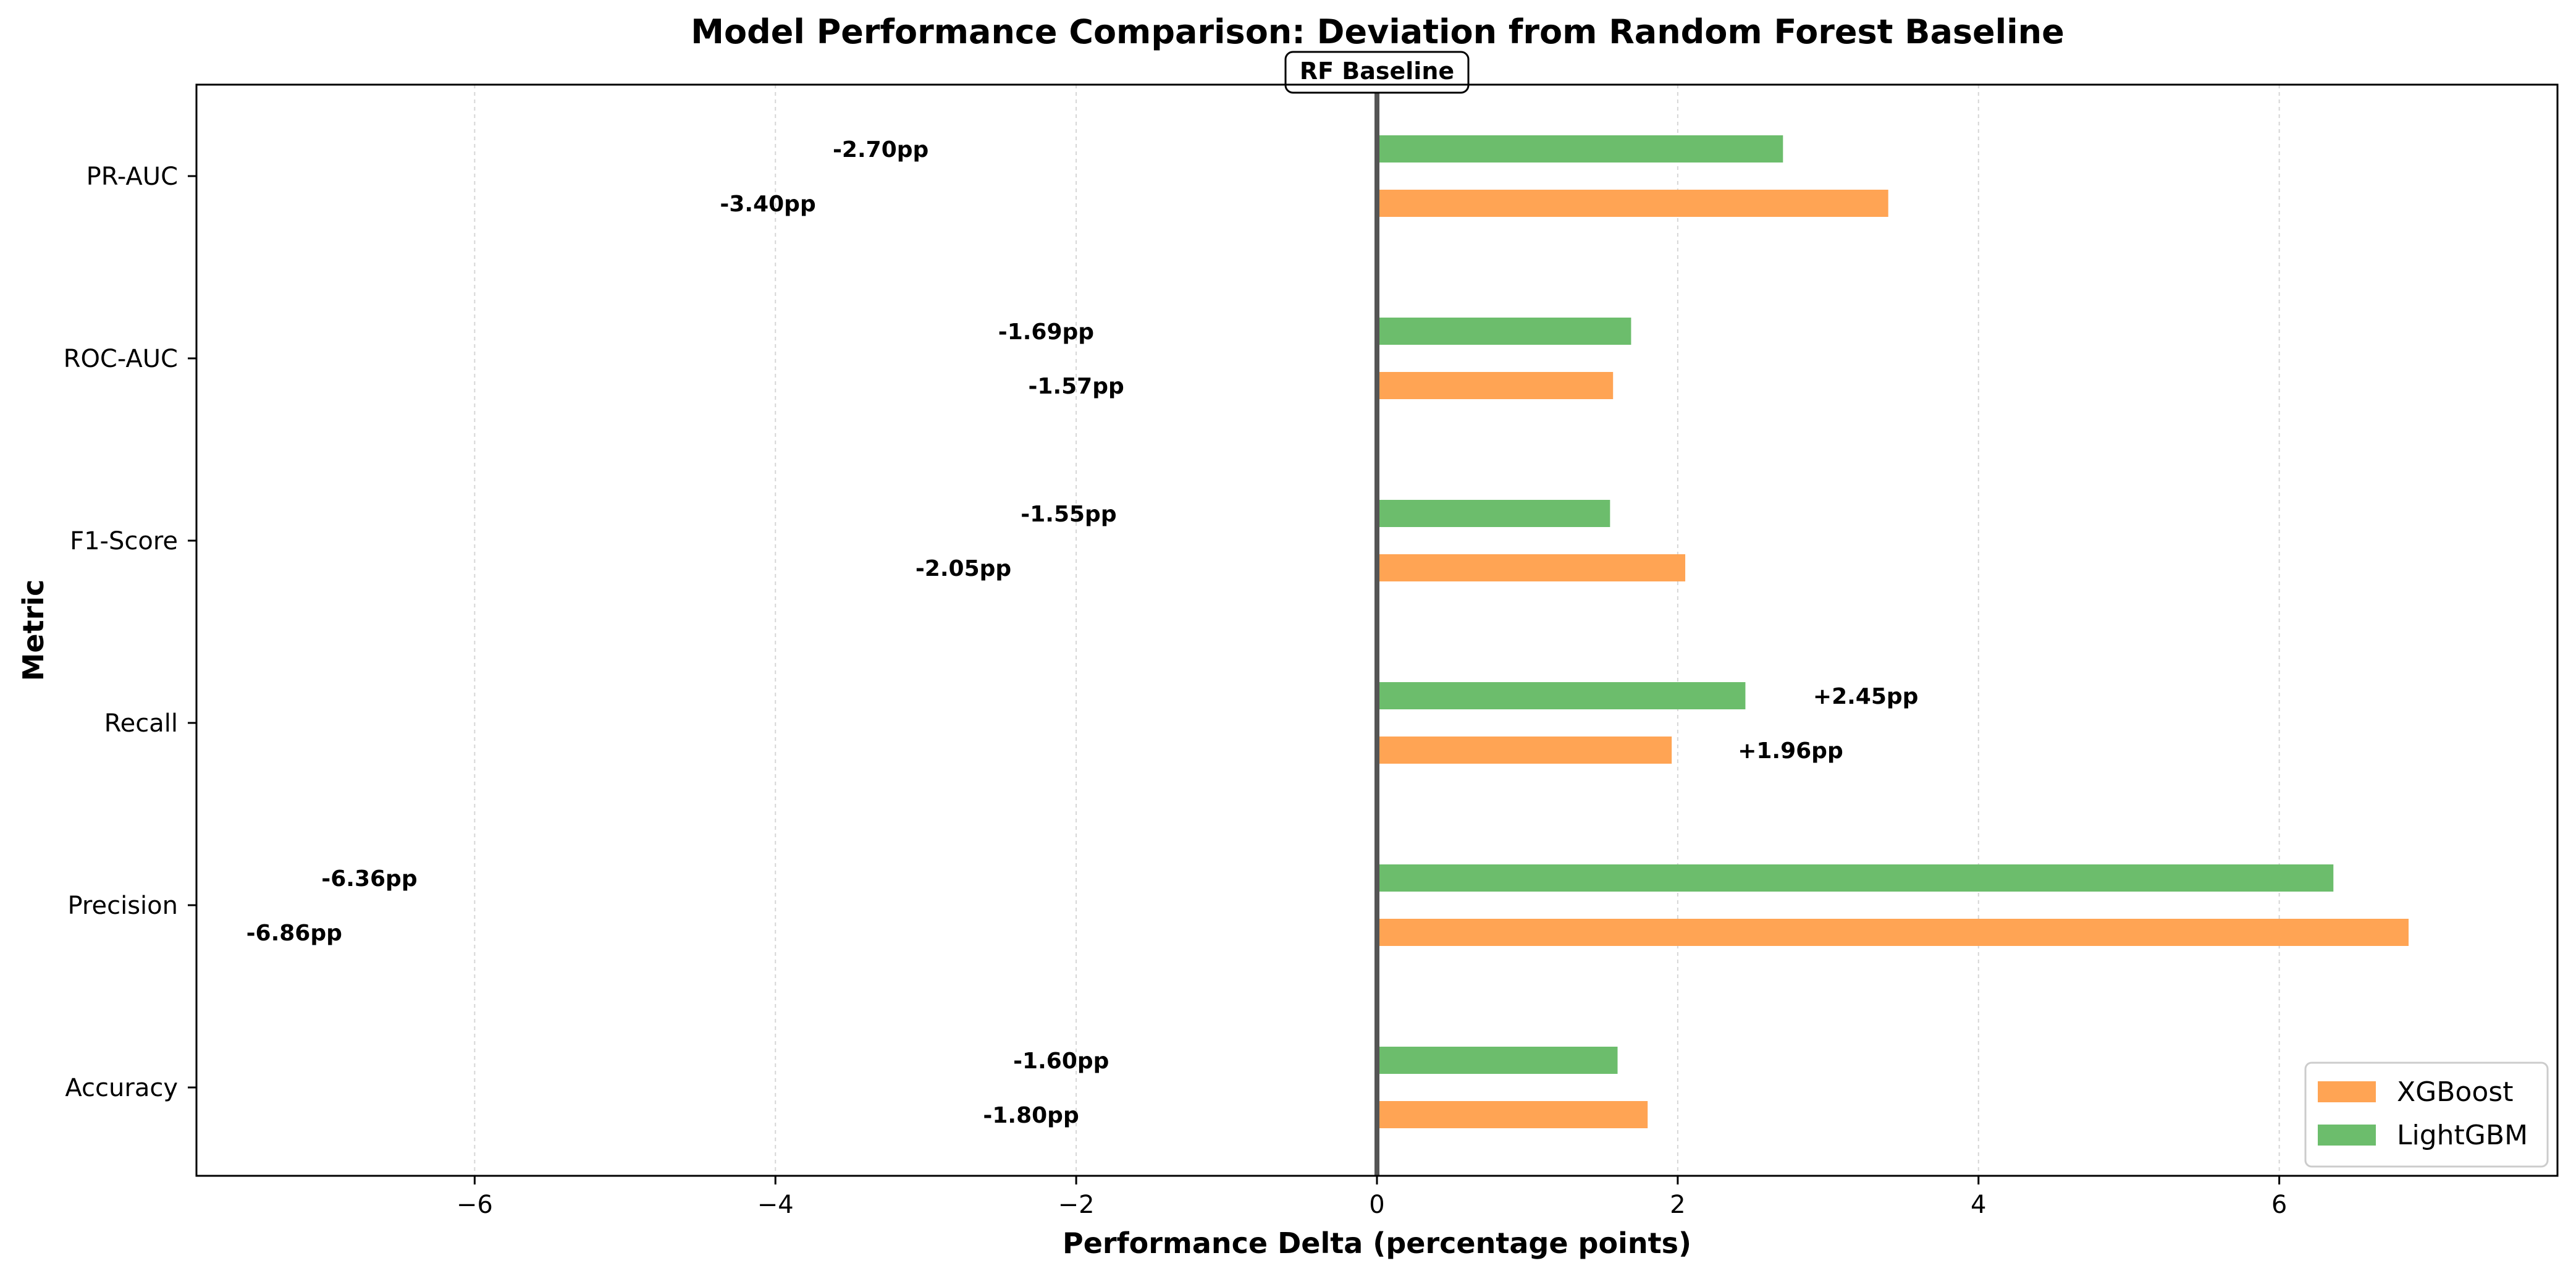 Image resolution: width=2576 pixels, height=1279 pixels. What do you see at coordinates (1046, 332) in the screenshot?
I see `data-label-lightgbm-roc-auc: -1.69pp` at bounding box center [1046, 332].